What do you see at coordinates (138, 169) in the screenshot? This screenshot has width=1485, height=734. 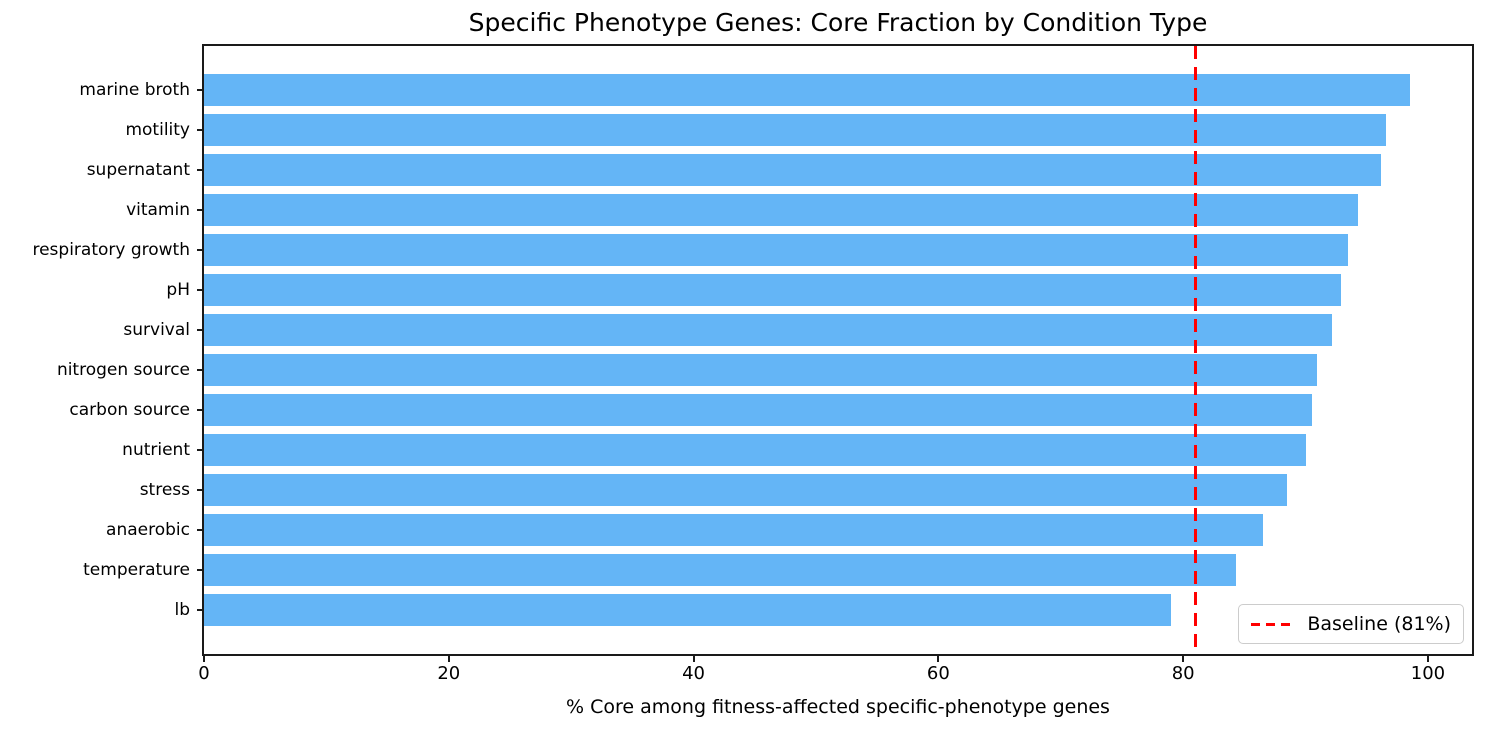 I see `y-tick-label: supernatant` at bounding box center [138, 169].